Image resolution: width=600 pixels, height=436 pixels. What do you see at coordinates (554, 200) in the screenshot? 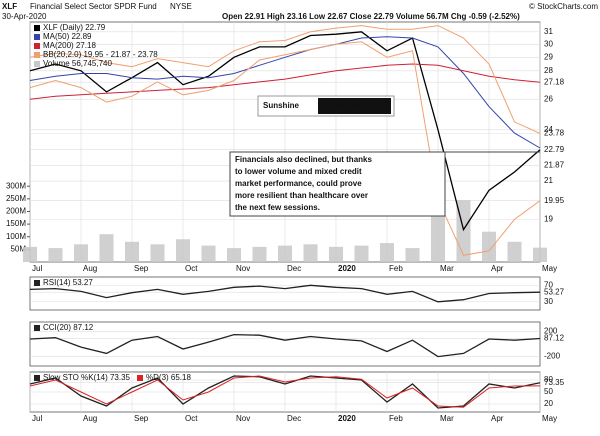
I see `y-tick-label: 19.95` at bounding box center [554, 200].